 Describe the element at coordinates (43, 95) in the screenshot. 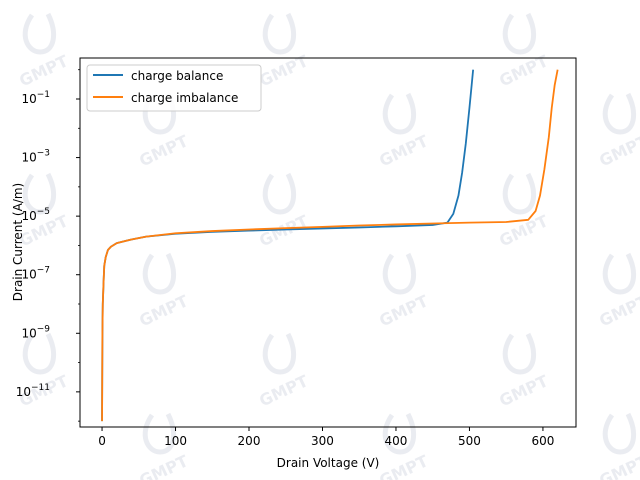

I see `y-tick-exponent: −1` at that location.